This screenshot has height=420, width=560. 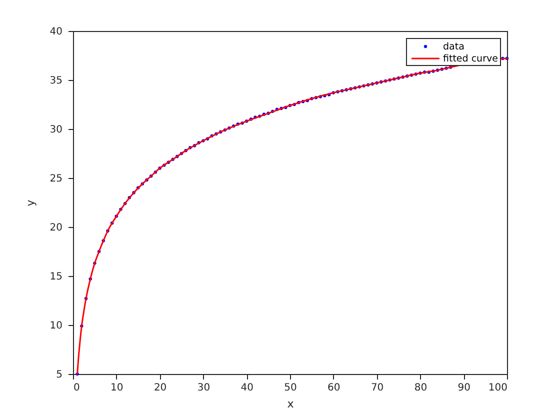 I want to click on y-tick-label: 15, so click(x=56, y=277).